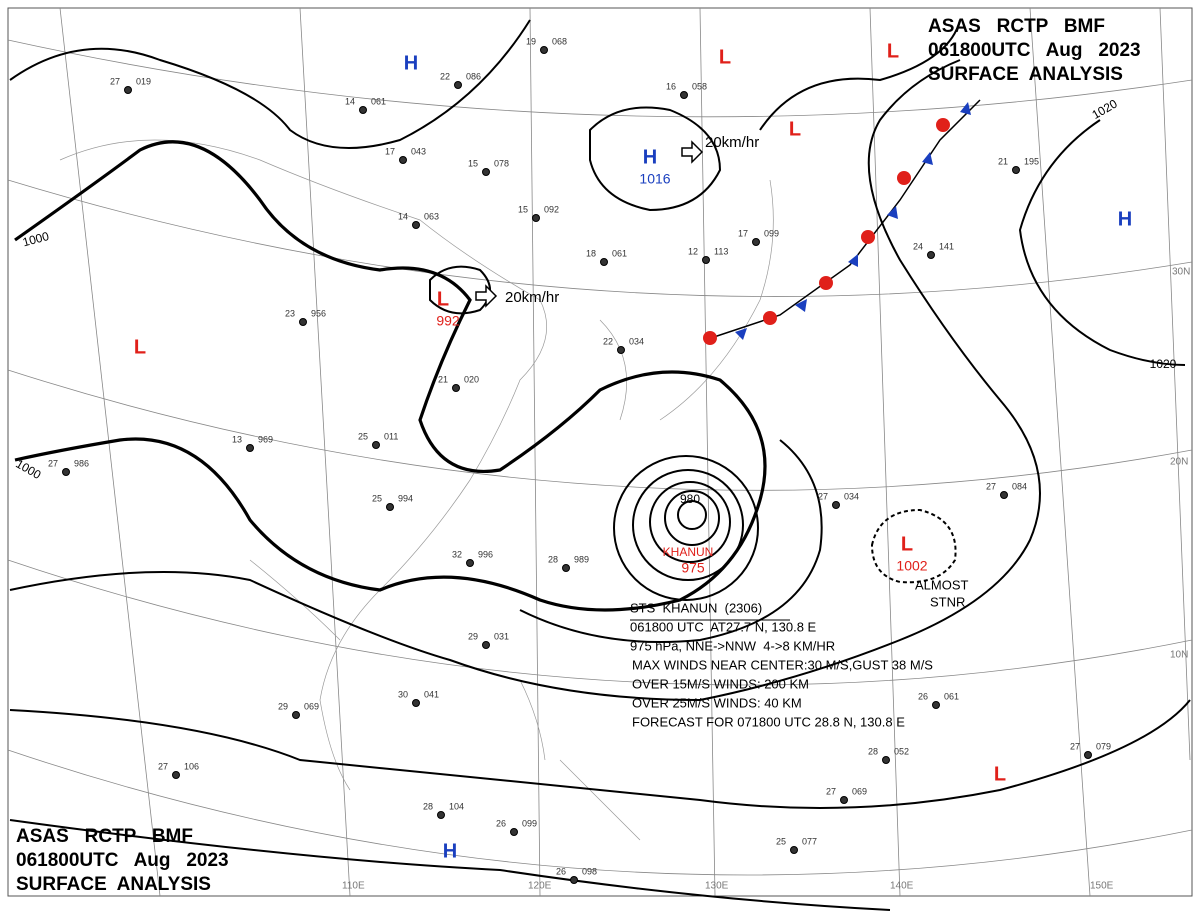 The width and height of the screenshot is (1200, 919). I want to click on station-plot: 22 086, so click(460, 80).